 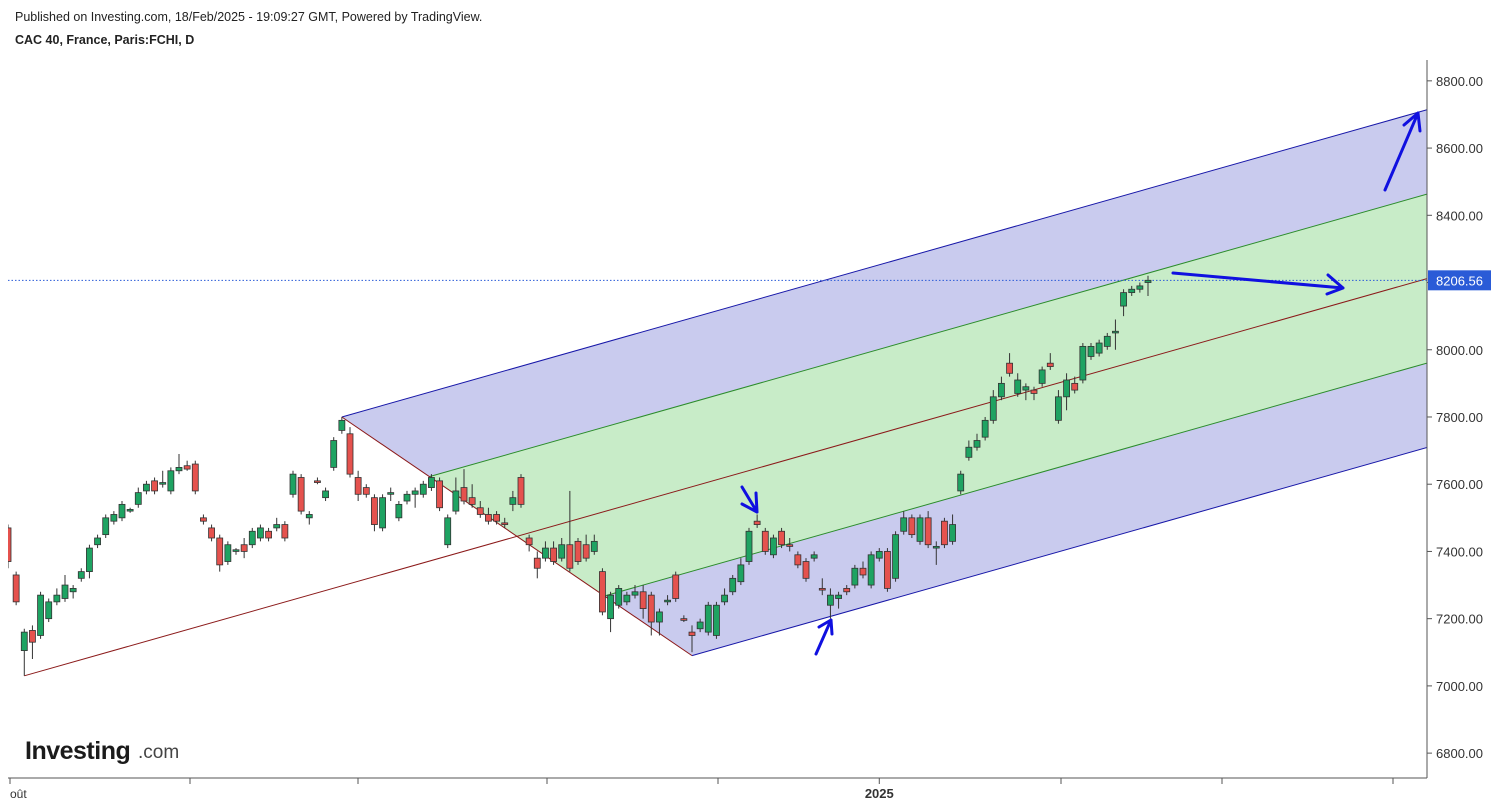 What do you see at coordinates (1459, 280) in the screenshot?
I see `last-price-label: 8206.56` at bounding box center [1459, 280].